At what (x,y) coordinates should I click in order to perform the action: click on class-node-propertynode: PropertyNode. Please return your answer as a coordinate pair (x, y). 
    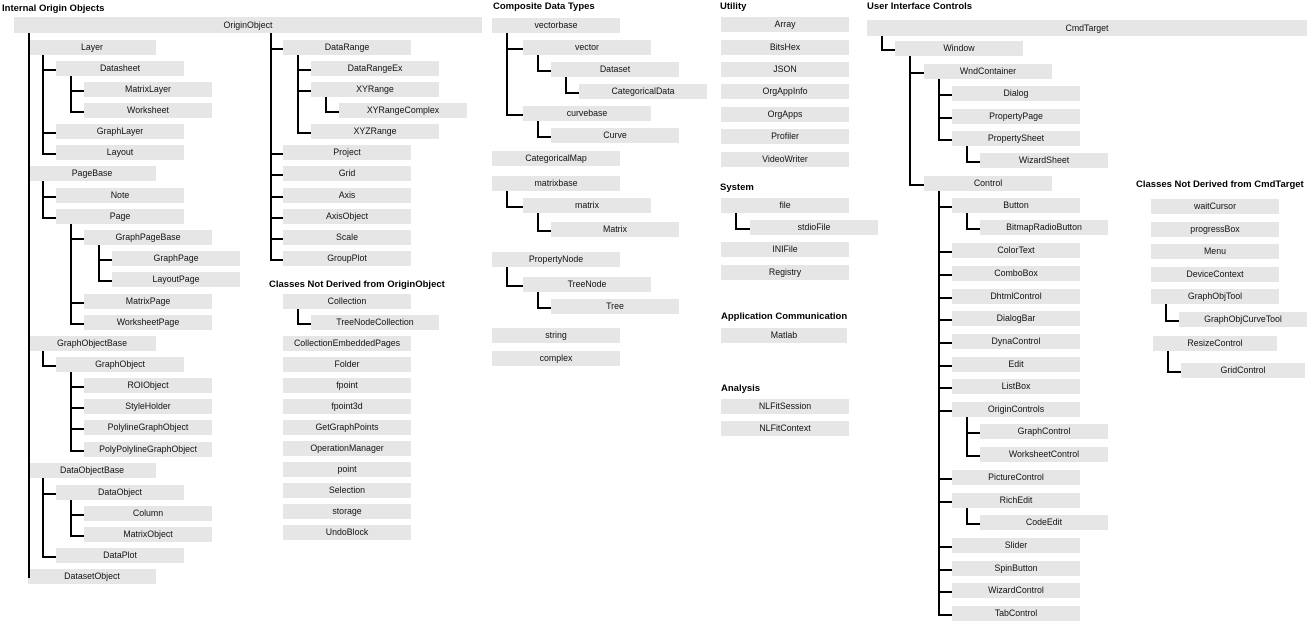
    Looking at the image, I should click on (556, 259).